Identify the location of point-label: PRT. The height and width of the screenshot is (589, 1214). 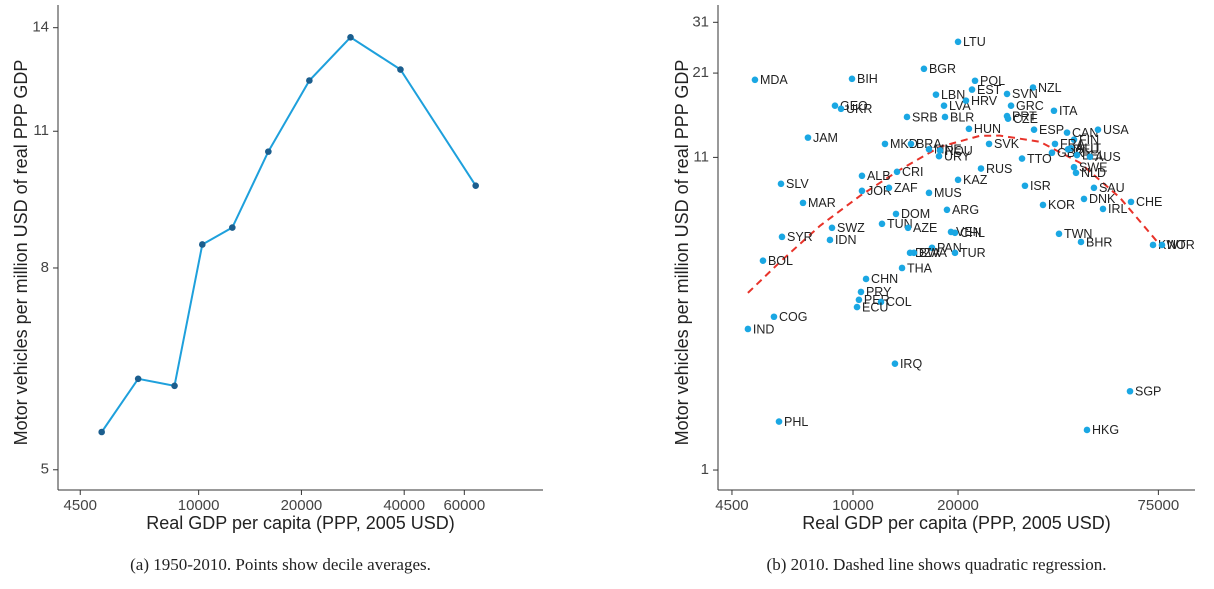
(1024, 116).